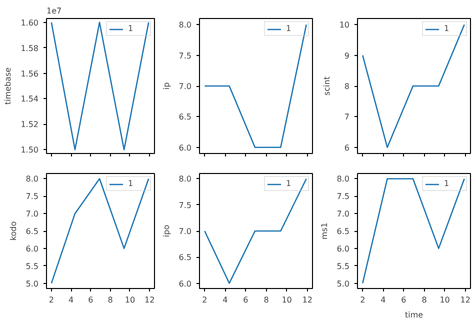  I want to click on y-axis-title: ipo, so click(166, 231).